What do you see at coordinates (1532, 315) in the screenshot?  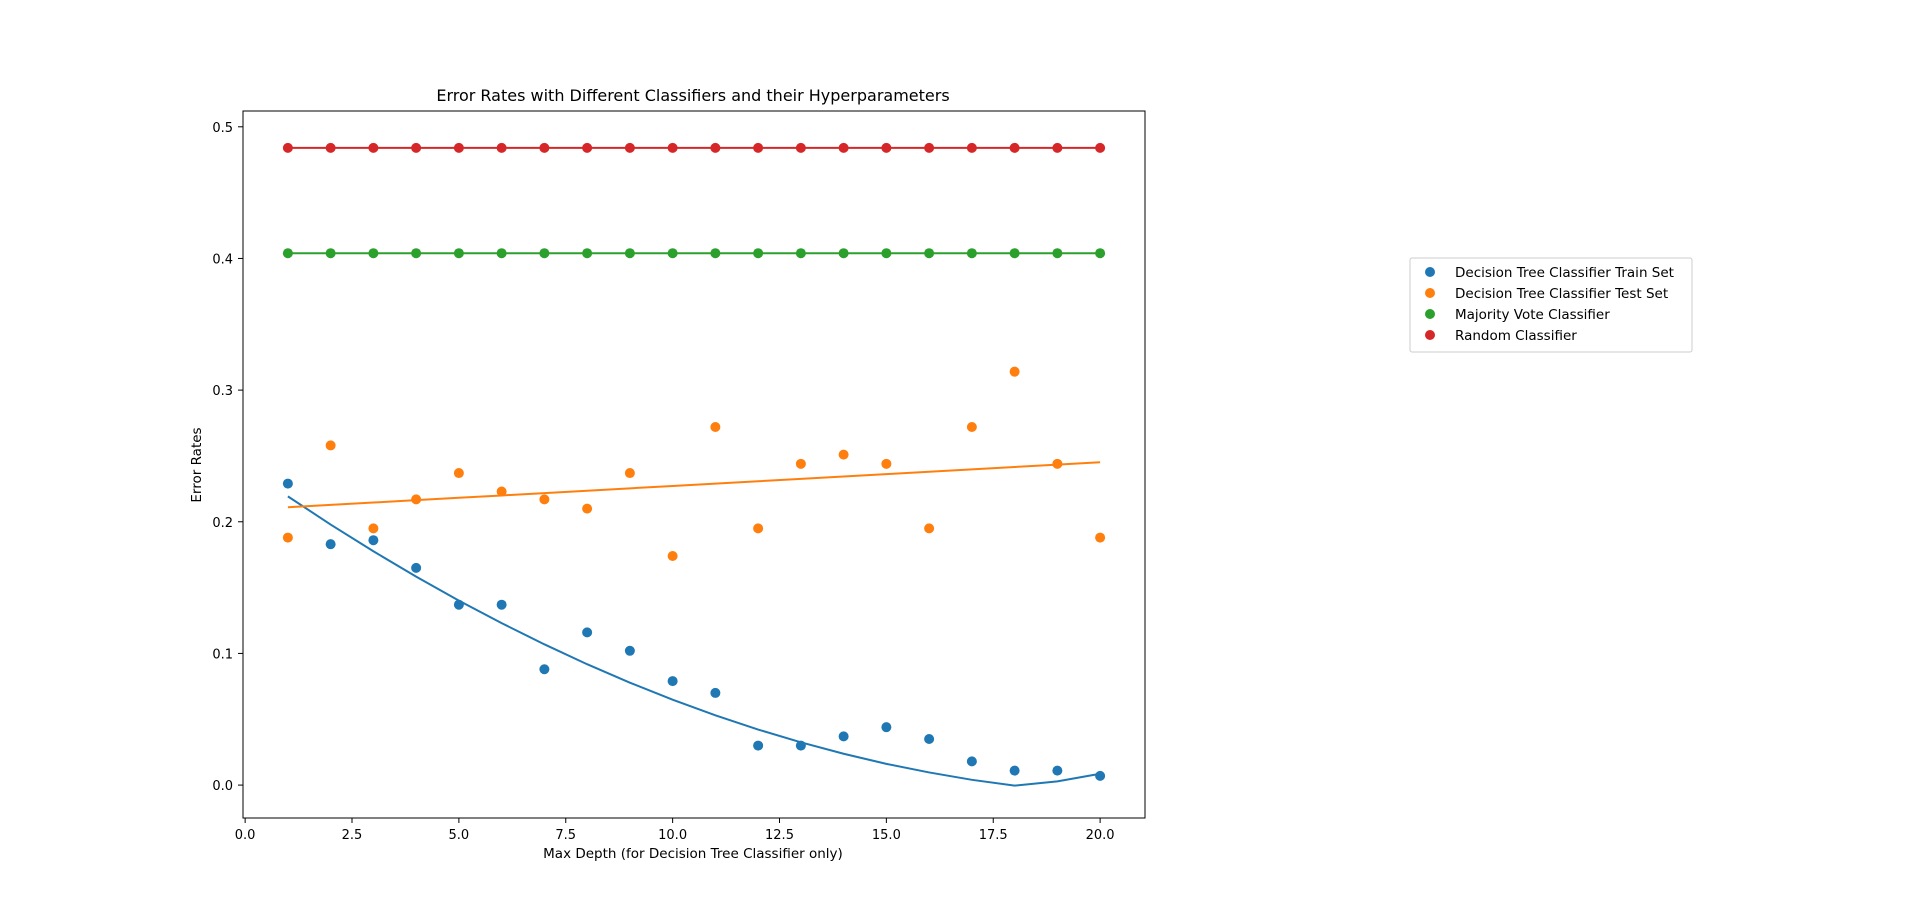 I see `legend-label: Majority Vote Classifier` at bounding box center [1532, 315].